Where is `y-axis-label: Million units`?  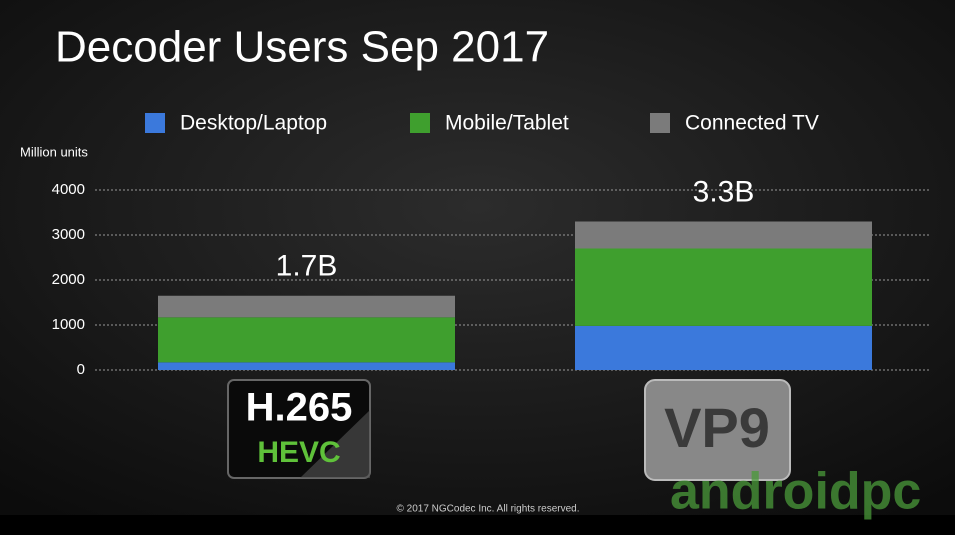 y-axis-label: Million units is located at coordinates (54, 151).